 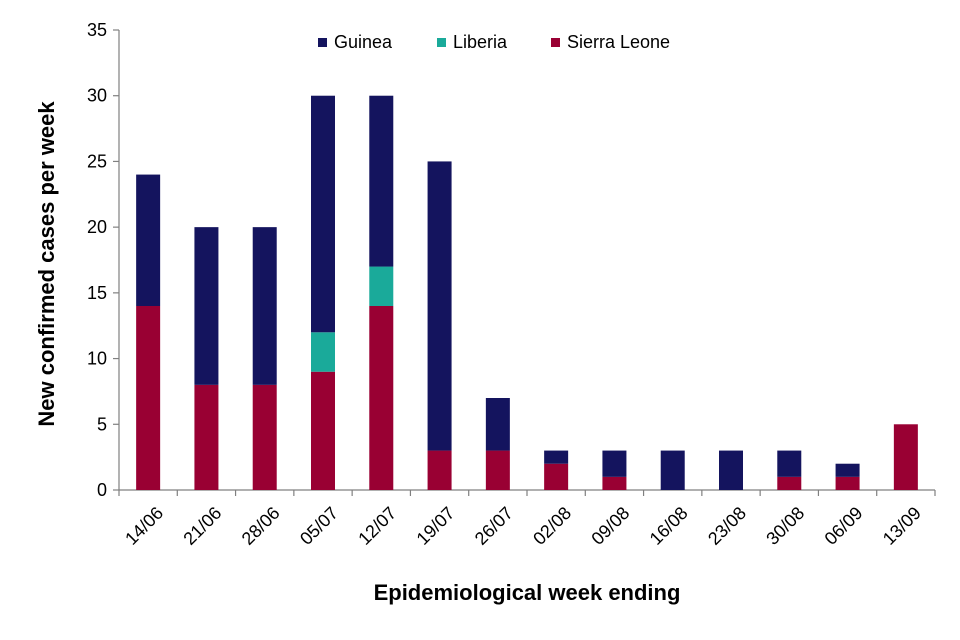 What do you see at coordinates (97, 293) in the screenshot?
I see `y-tick-label: 15` at bounding box center [97, 293].